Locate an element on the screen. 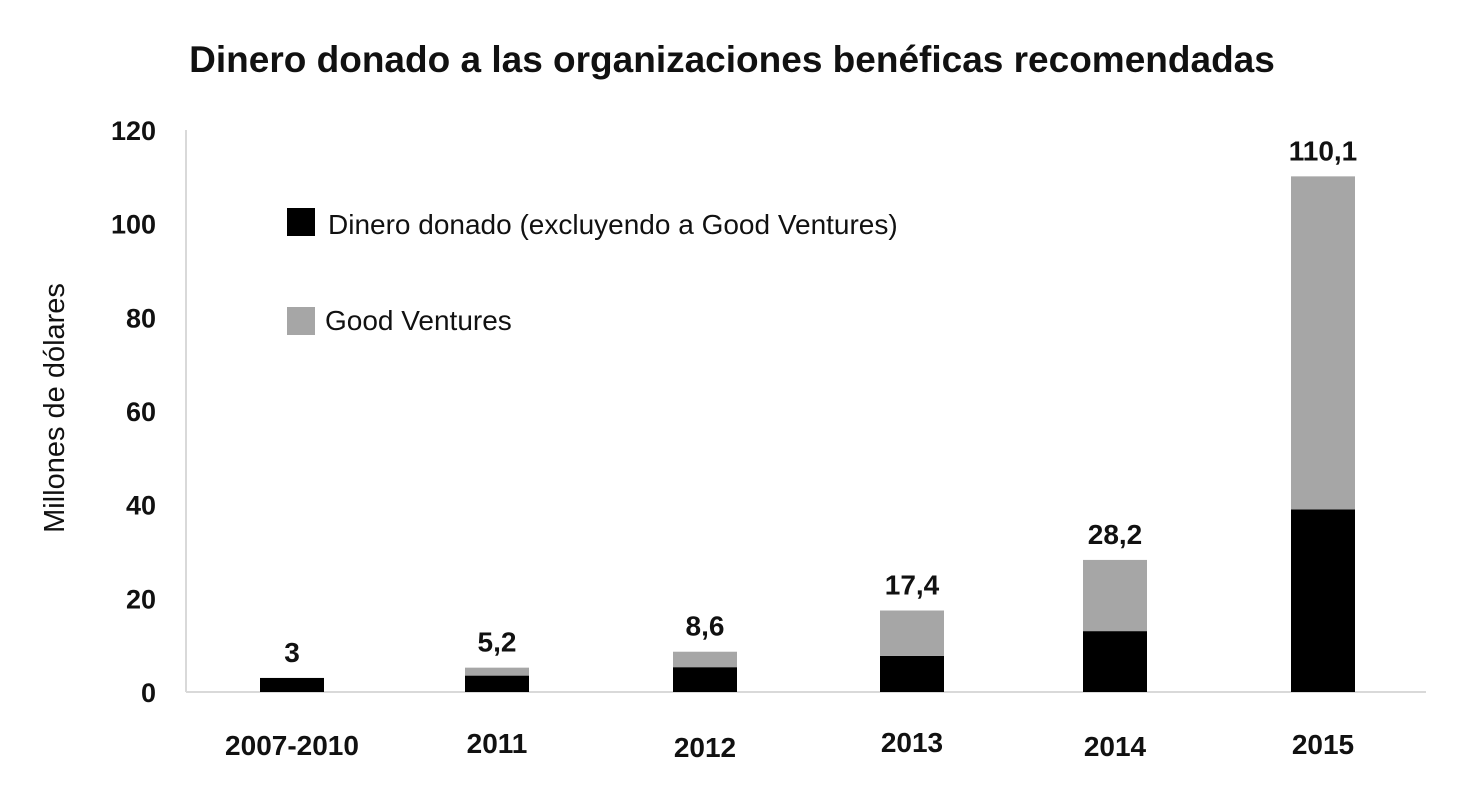  category-labels: 2007-2010 2011 2012 2013 2014 2015 is located at coordinates (789, 745).